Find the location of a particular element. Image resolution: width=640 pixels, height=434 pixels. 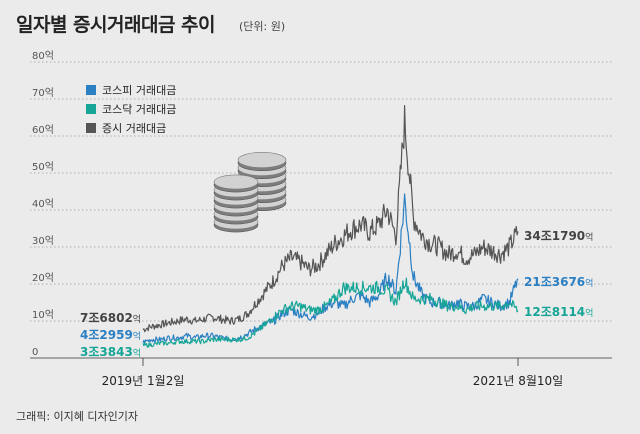

legend-swatch-kosdaq is located at coordinates (91, 109).